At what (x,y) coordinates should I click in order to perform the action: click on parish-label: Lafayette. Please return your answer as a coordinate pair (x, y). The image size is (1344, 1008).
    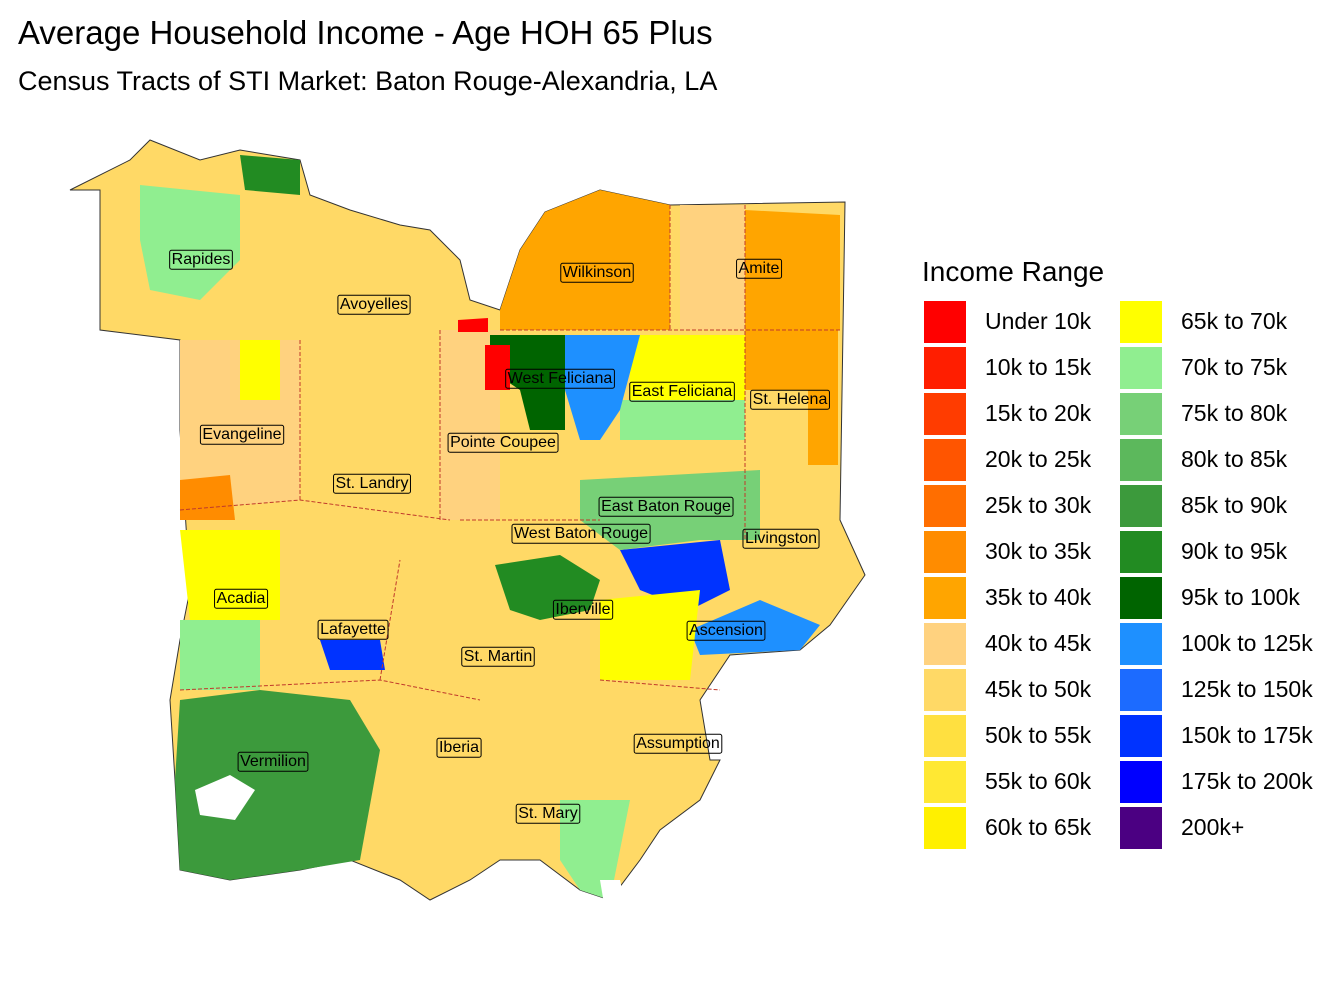
    Looking at the image, I should click on (353, 629).